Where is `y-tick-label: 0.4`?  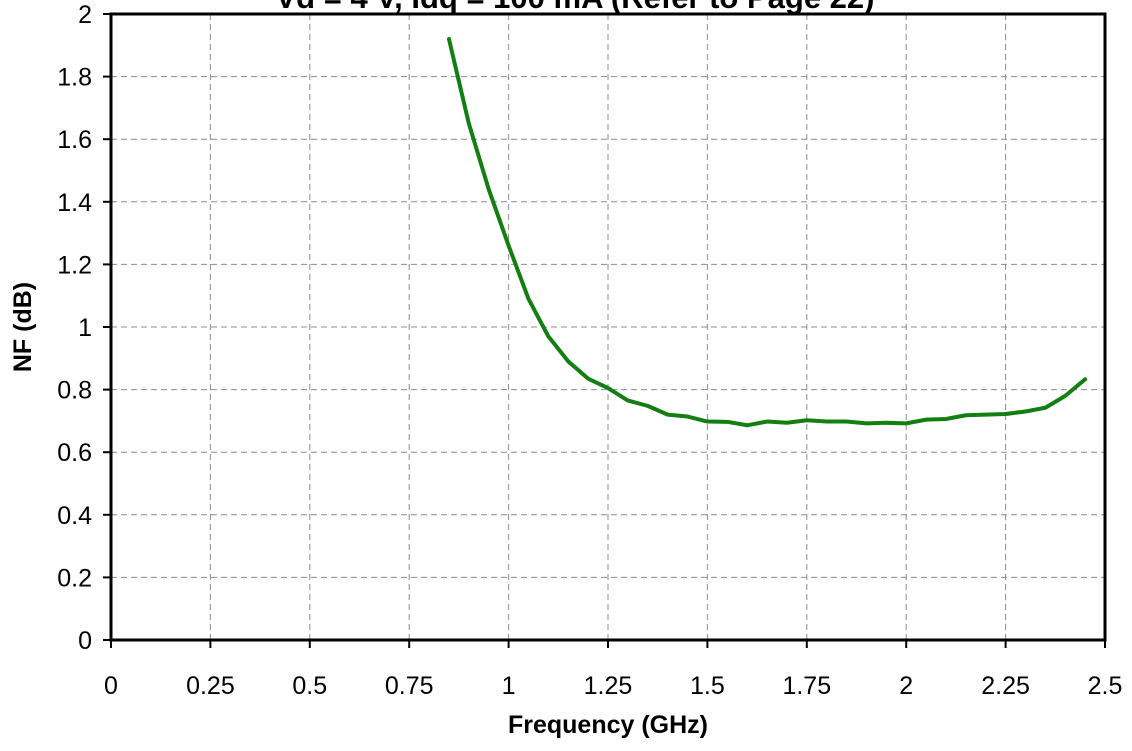 y-tick-label: 0.4 is located at coordinates (74, 516).